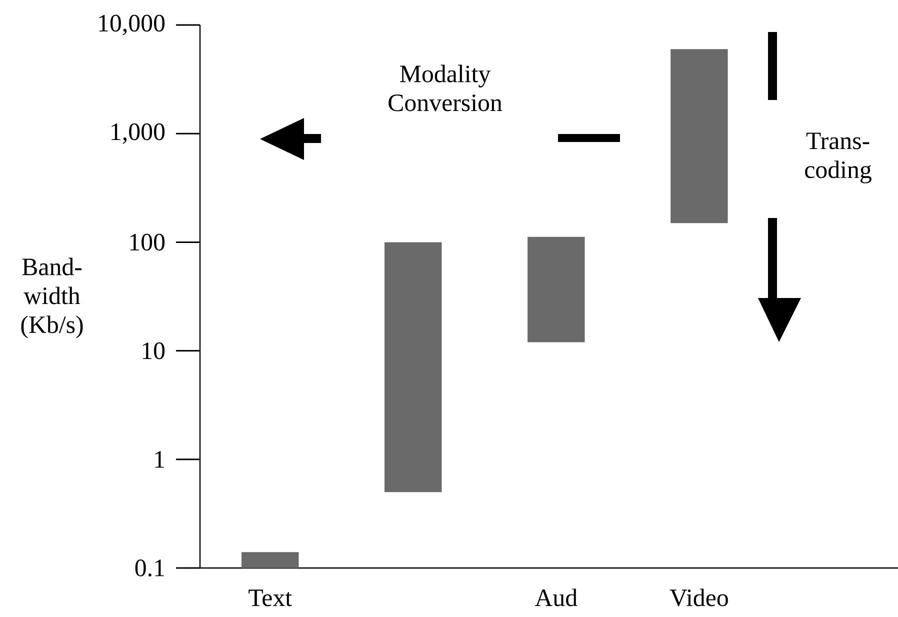  Describe the element at coordinates (838, 158) in the screenshot. I see `text: Trans-coding` at that location.